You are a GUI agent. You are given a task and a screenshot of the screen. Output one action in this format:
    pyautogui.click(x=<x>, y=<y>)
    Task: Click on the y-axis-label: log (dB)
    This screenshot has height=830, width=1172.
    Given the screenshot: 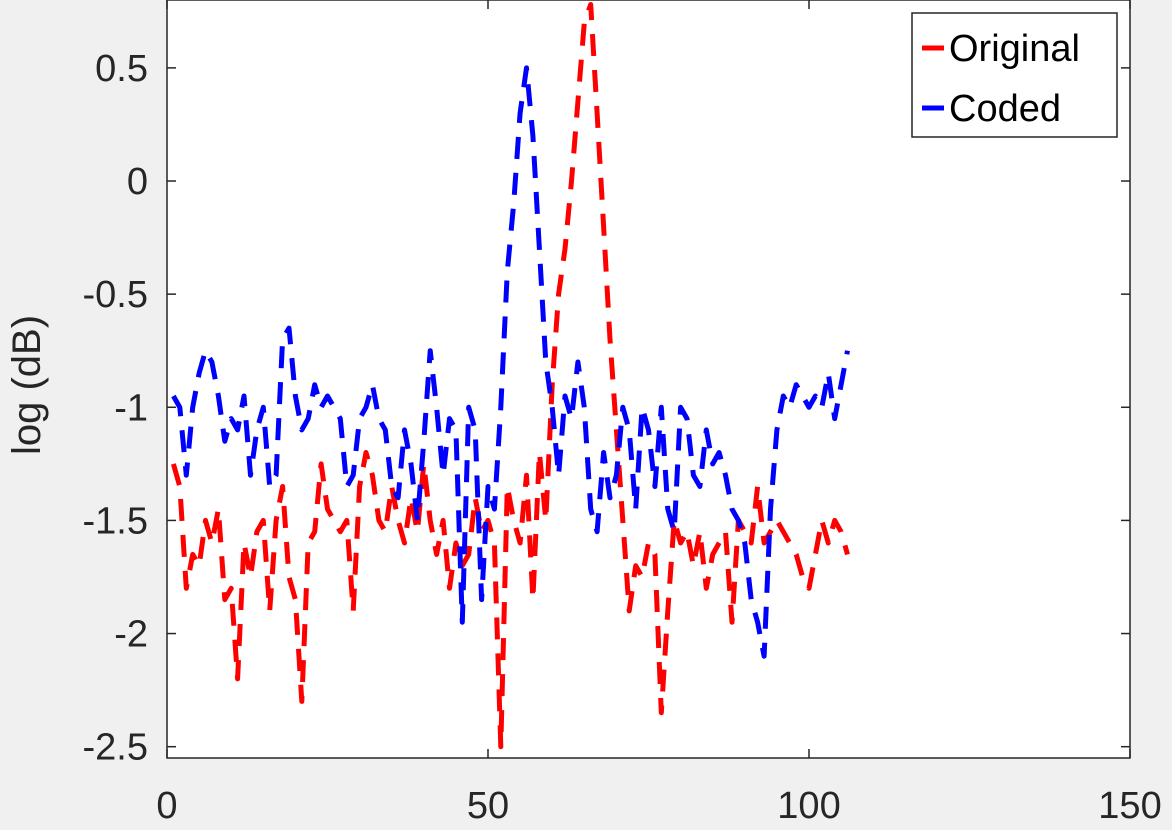 What is the action you would take?
    pyautogui.click(x=27, y=385)
    